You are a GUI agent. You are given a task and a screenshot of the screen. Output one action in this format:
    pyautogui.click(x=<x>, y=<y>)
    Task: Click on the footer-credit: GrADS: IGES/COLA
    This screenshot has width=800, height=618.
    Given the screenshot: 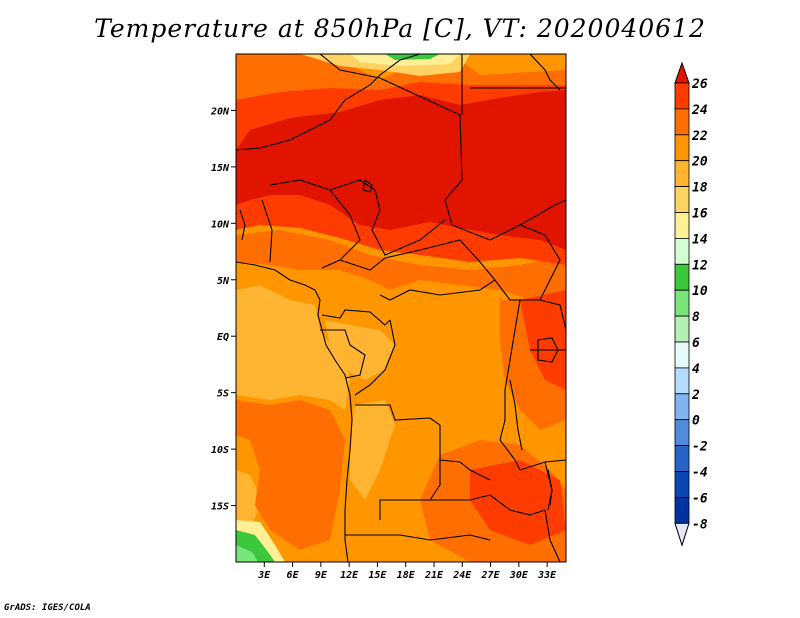 What is the action you would take?
    pyautogui.click(x=47, y=608)
    